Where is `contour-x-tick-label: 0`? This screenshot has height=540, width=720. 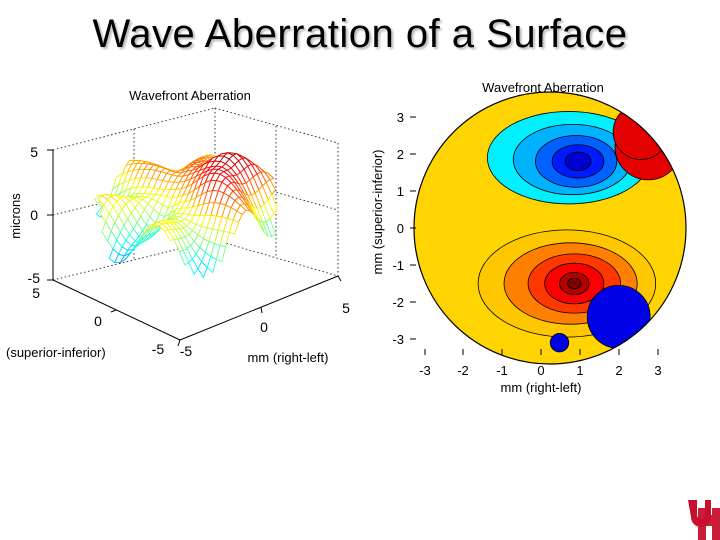 contour-x-tick-label: 0 is located at coordinates (540, 370).